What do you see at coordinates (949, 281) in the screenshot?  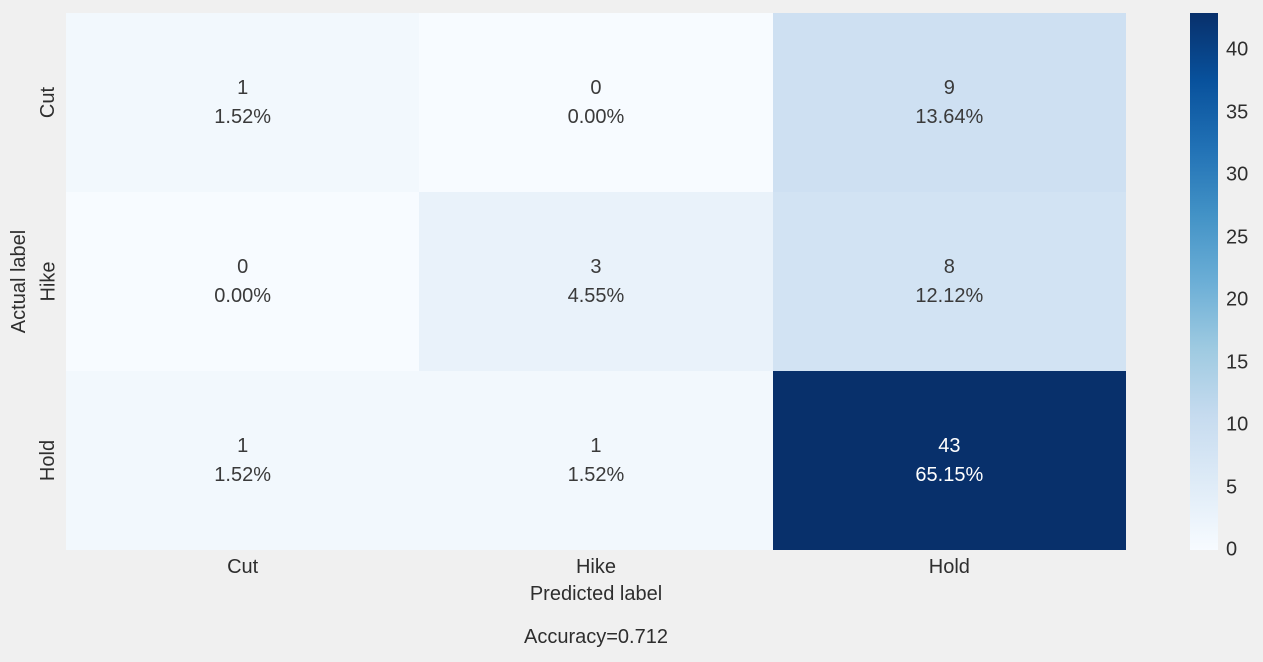 I see `heatmap-cell-r1c2: 8 12.12%` at bounding box center [949, 281].